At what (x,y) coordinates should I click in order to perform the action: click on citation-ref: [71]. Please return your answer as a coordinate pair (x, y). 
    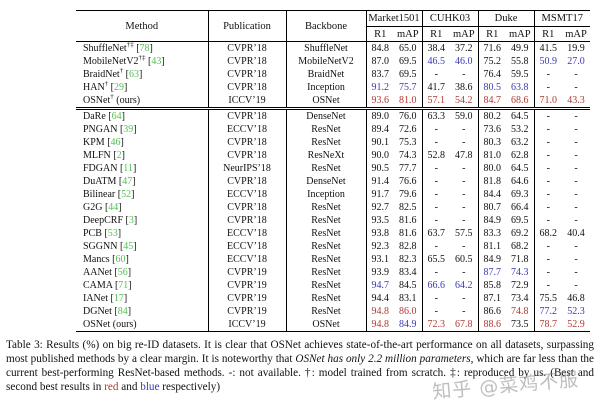
    Looking at the image, I should click on (122, 285).